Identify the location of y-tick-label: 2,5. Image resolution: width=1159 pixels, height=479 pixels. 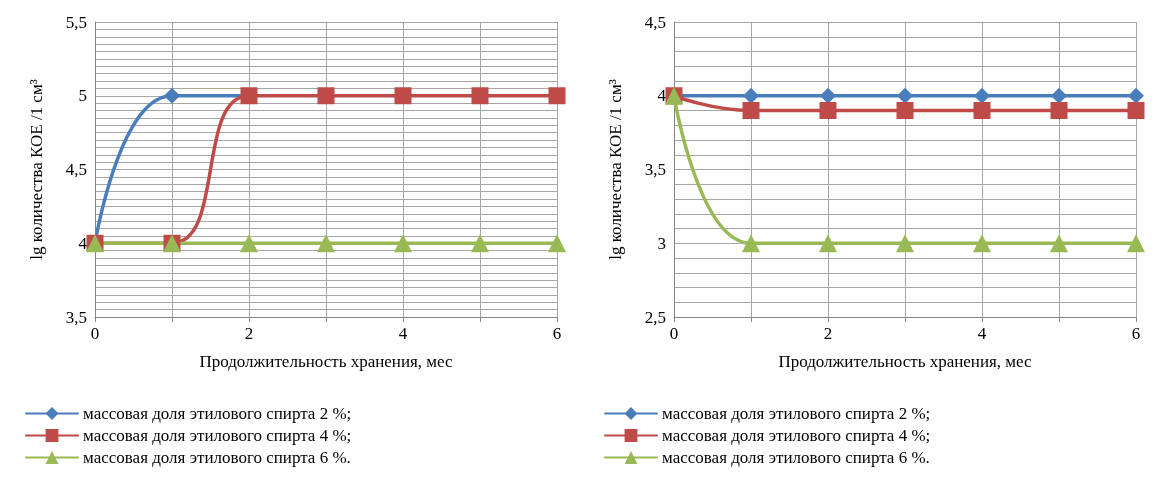
(655, 317).